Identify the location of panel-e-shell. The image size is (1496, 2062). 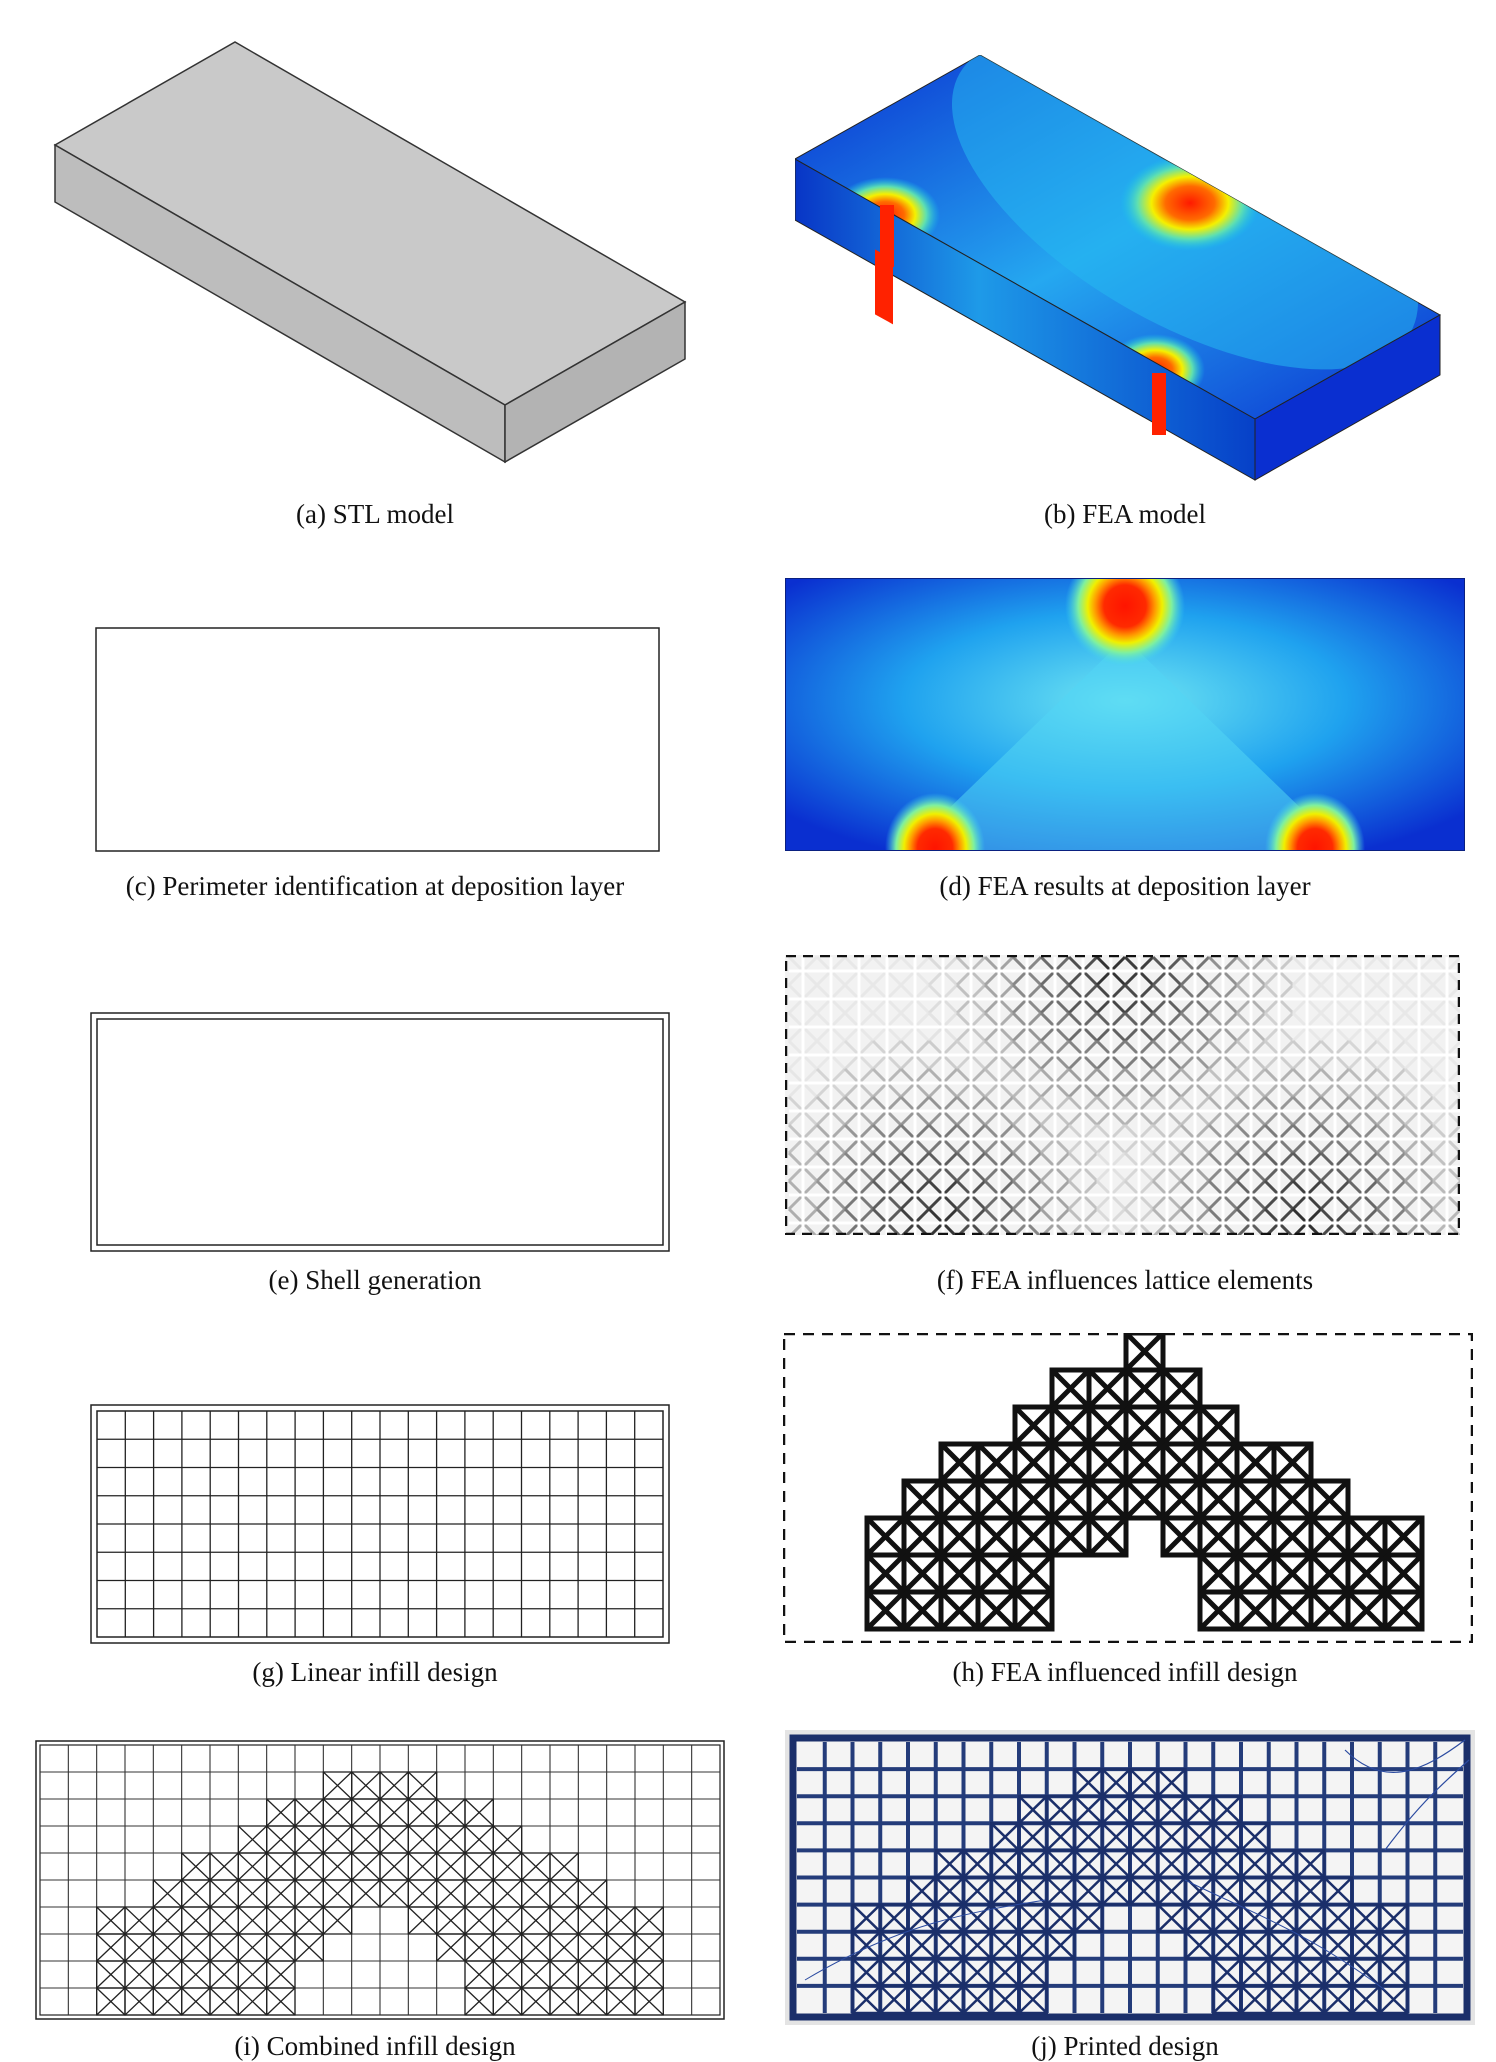
(380, 1132).